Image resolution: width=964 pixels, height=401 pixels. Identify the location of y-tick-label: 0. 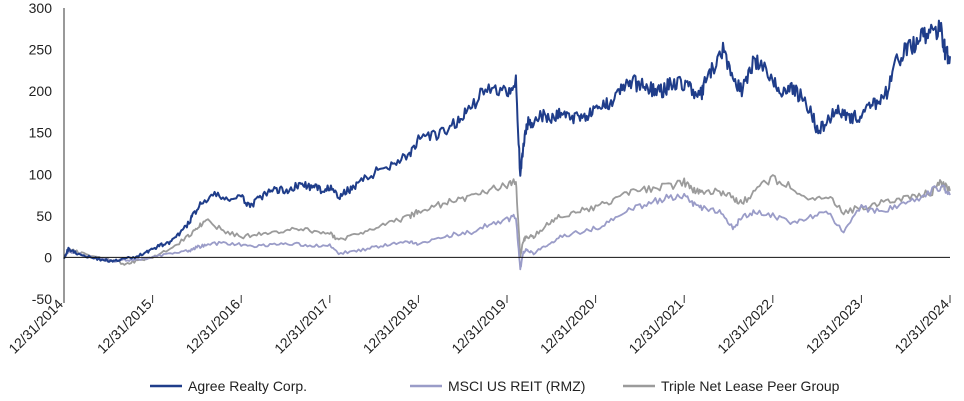
(48, 257).